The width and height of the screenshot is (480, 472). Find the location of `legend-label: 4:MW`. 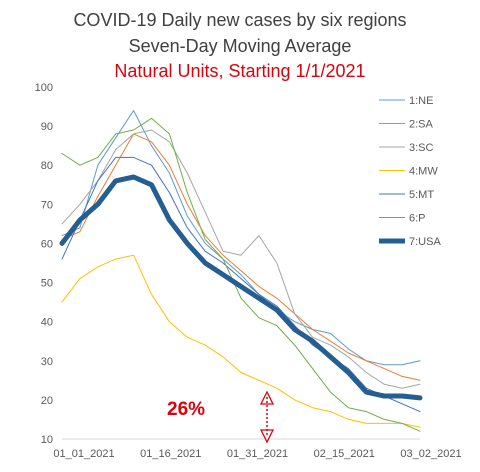

legend-label: 4:MW is located at coordinates (423, 172).